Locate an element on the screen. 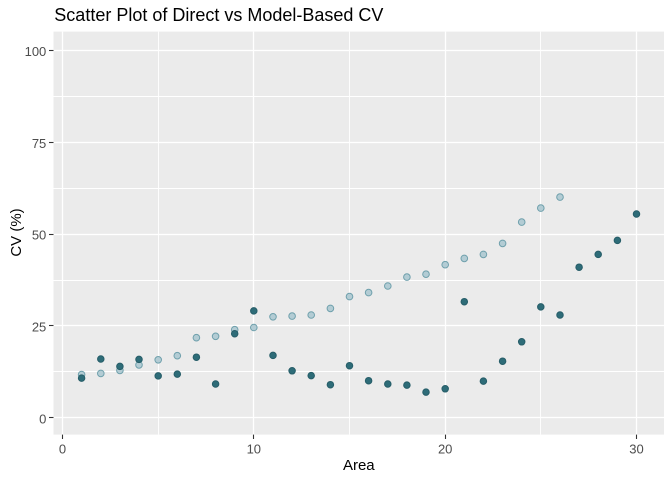  svg-text: 100 is located at coordinates (36, 51).